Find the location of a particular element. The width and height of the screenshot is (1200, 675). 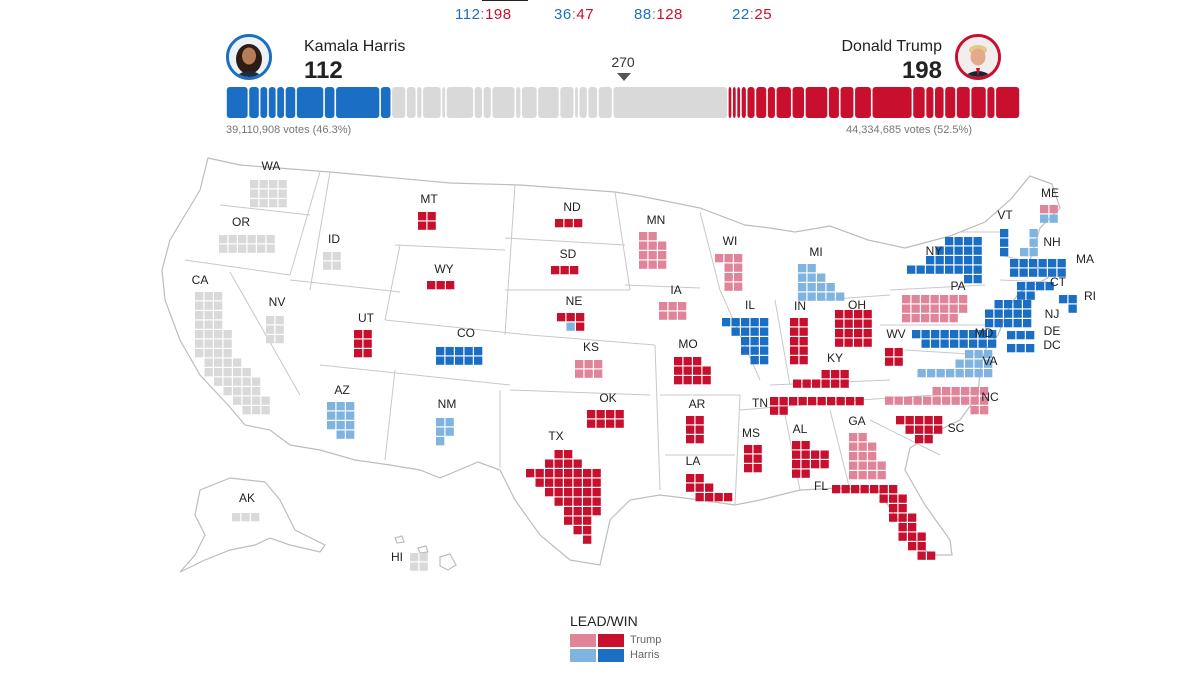

state-id-tiles is located at coordinates (332, 261).